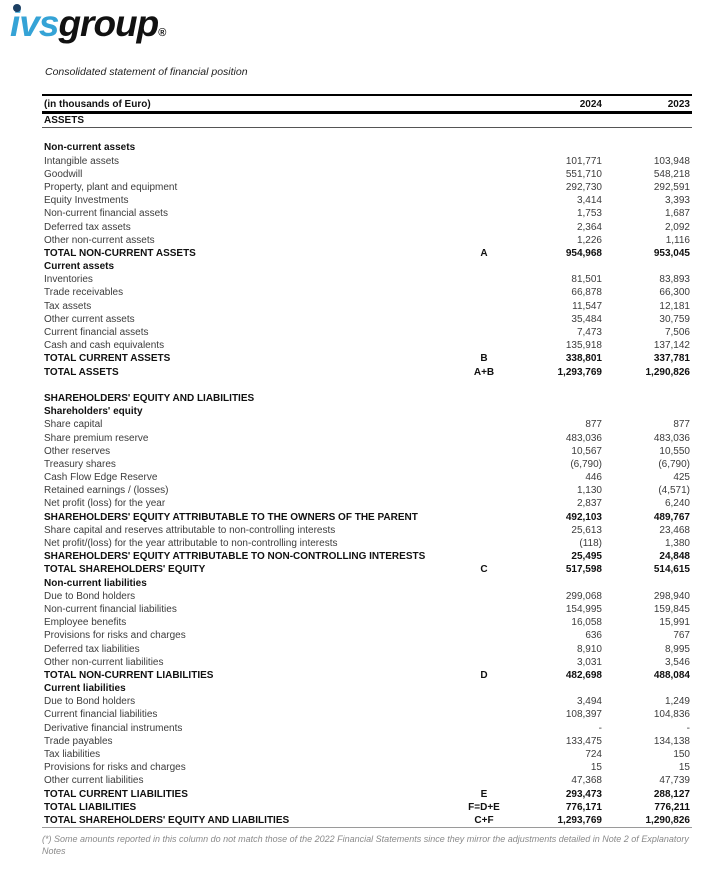  What do you see at coordinates (367, 213) in the screenshot?
I see `table-row: Non-current financial assets 1,753 1,687` at bounding box center [367, 213].